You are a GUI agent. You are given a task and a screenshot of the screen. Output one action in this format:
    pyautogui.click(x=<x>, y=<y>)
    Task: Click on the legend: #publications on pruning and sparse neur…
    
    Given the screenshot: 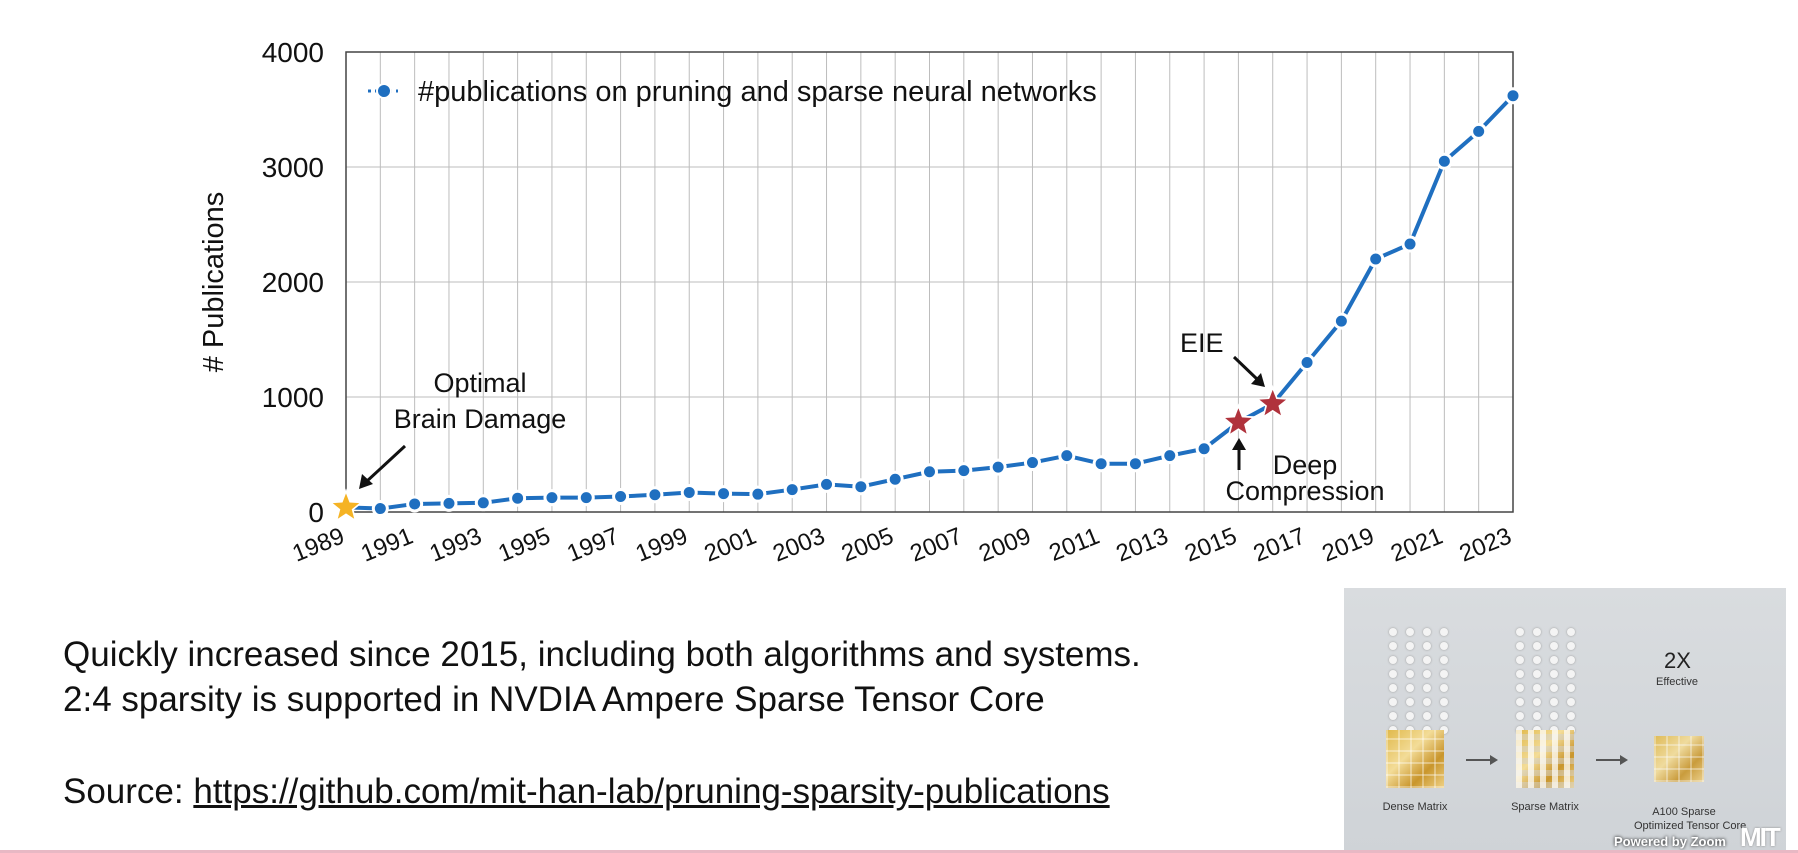 What is the action you would take?
    pyautogui.click(x=732, y=92)
    